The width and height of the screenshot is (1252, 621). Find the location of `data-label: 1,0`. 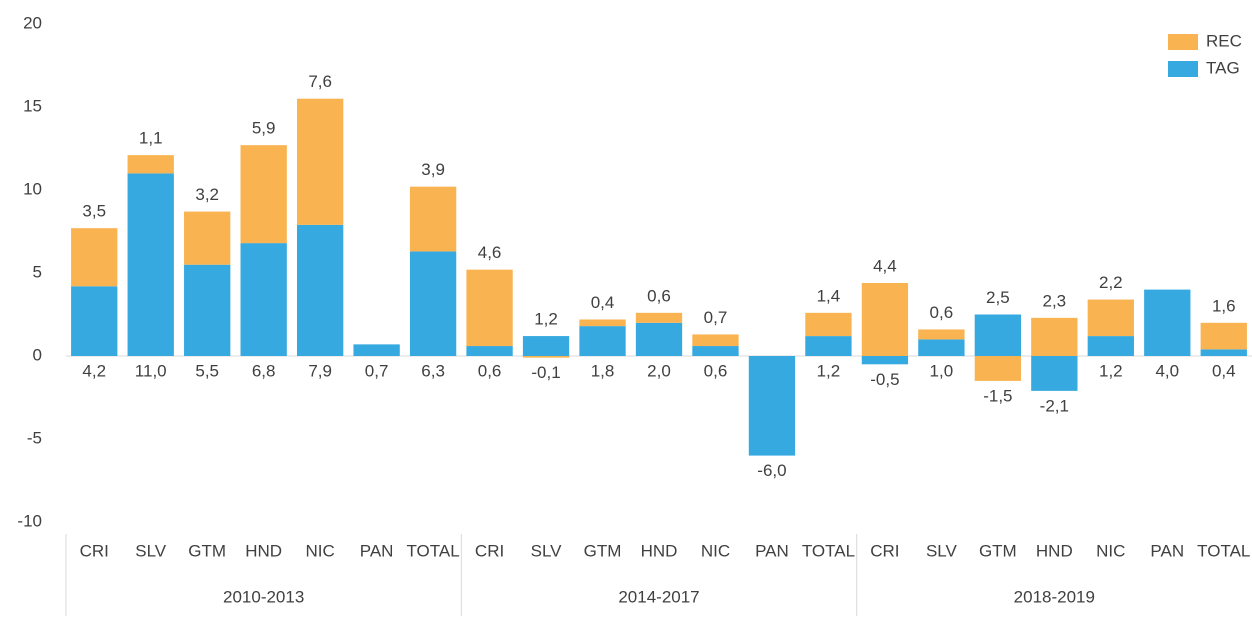

data-label: 1,0 is located at coordinates (942, 370).